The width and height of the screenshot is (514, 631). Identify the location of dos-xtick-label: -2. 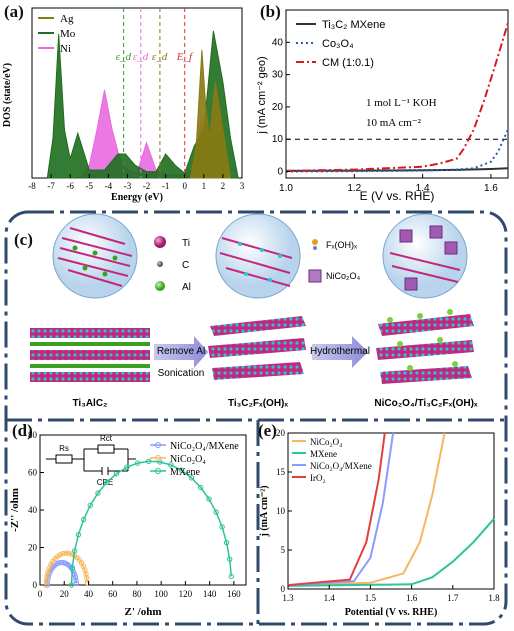
(147, 186).